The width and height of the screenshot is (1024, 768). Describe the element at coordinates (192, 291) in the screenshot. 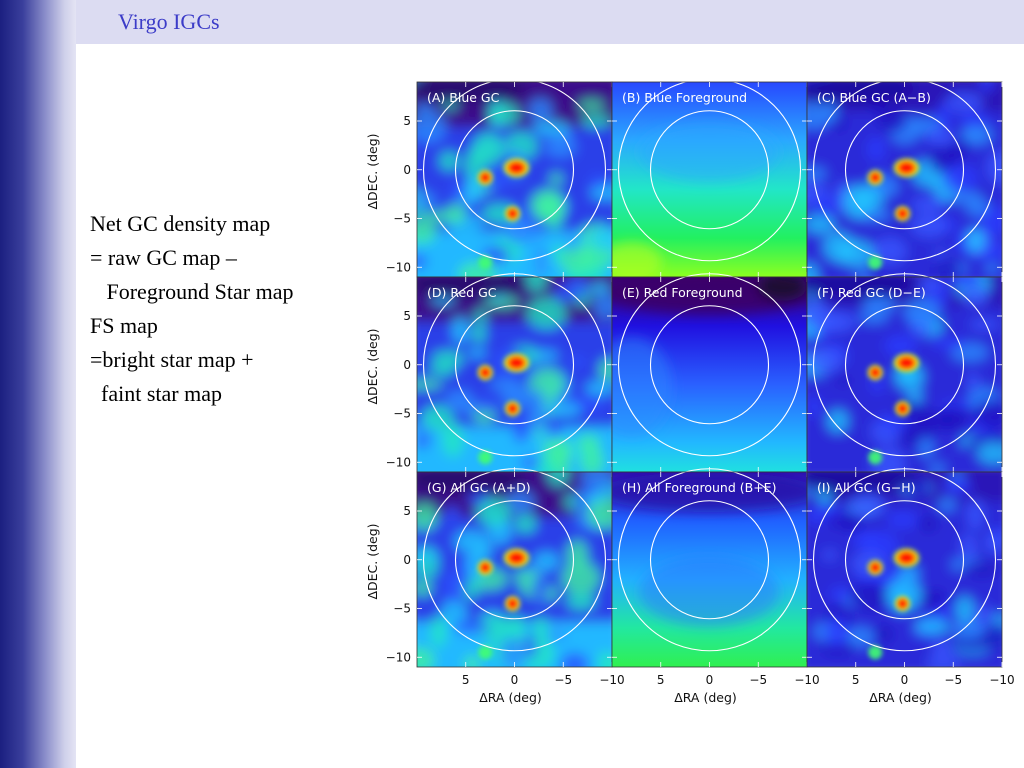

I see `body-line: Foreground Star map` at that location.